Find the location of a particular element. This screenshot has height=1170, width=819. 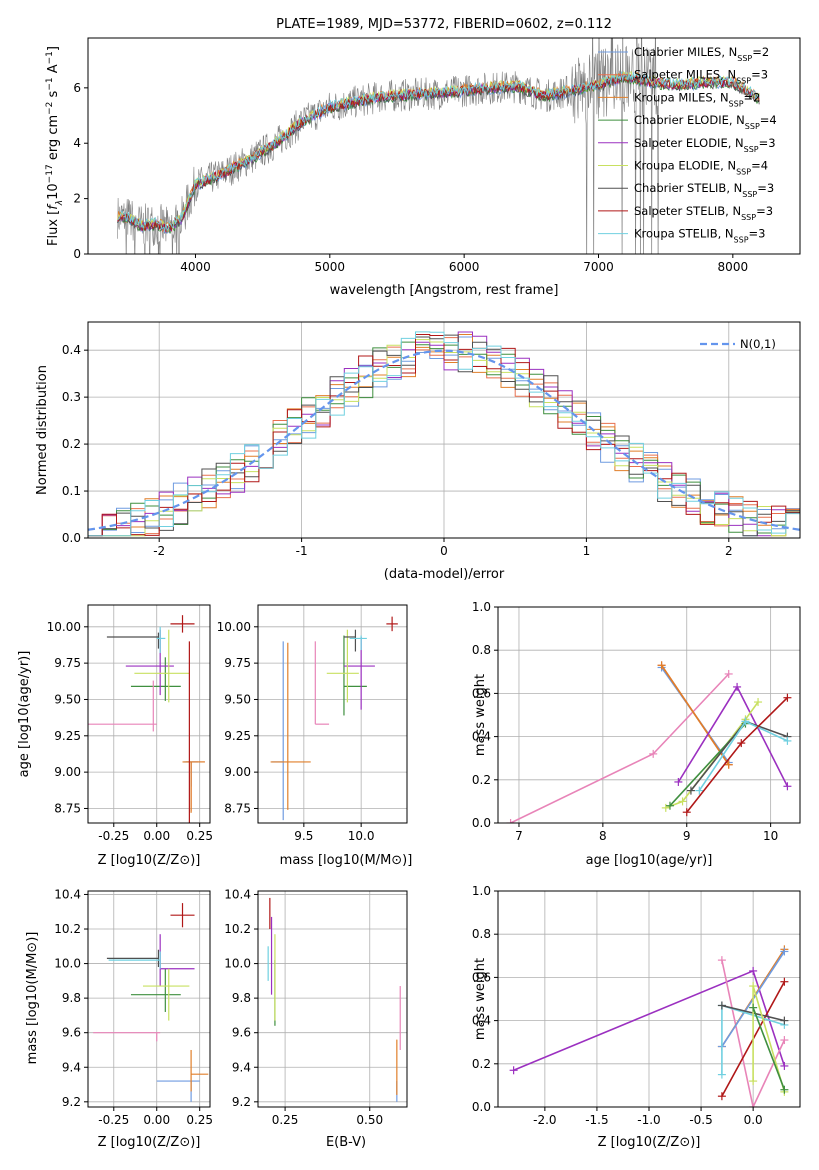

weight-vs-age-axes is located at coordinates (649, 715).